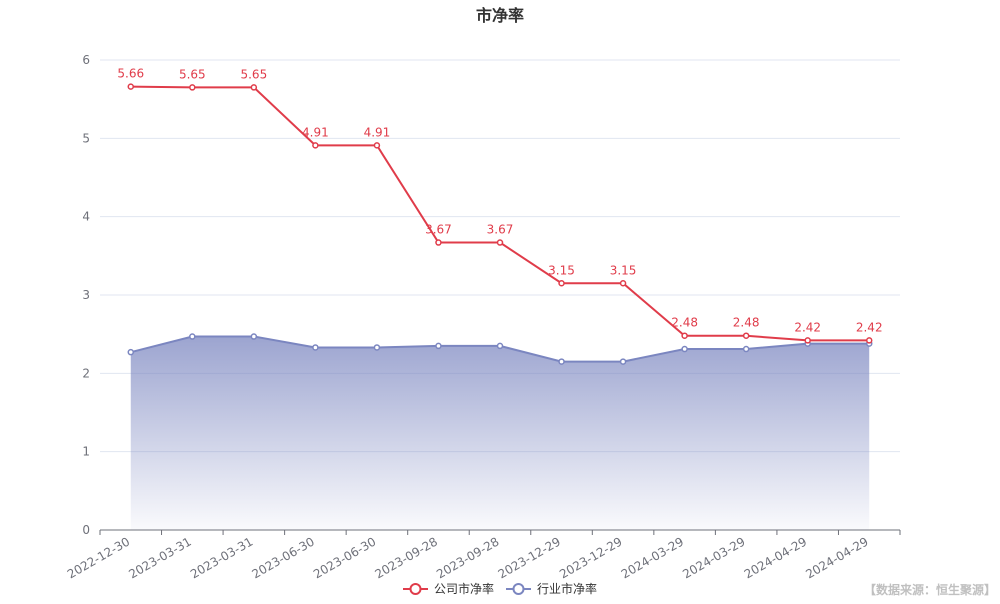 The width and height of the screenshot is (1000, 604). Describe the element at coordinates (464, 588) in the screenshot. I see `legend-label: 公司市净率` at that location.